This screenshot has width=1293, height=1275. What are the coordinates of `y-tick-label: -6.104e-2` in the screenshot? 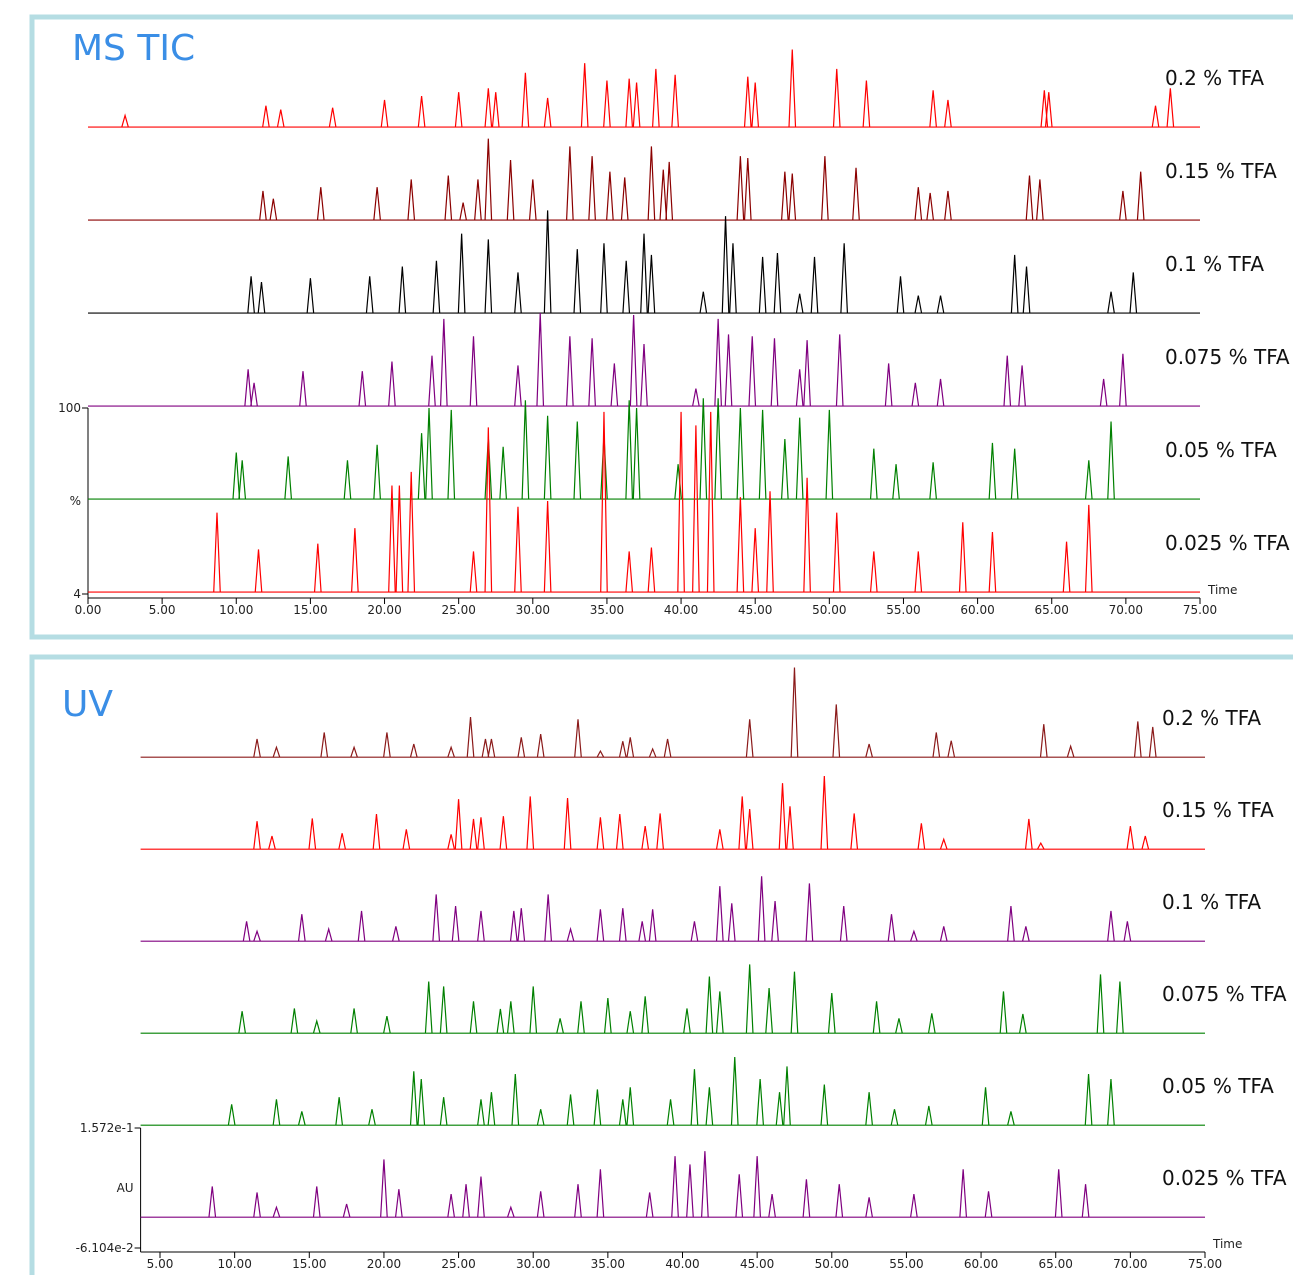 It's located at (105, 1248).